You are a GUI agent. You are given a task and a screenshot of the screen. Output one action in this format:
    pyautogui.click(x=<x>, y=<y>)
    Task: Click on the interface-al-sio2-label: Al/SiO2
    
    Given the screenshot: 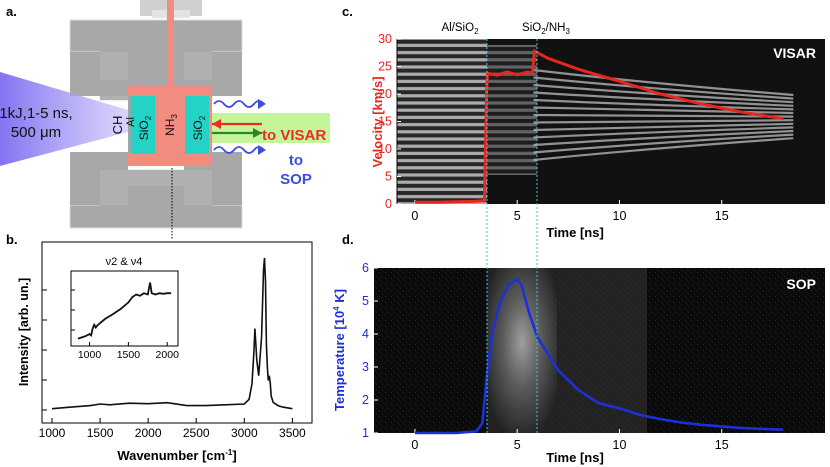 What is the action you would take?
    pyautogui.click(x=460, y=29)
    